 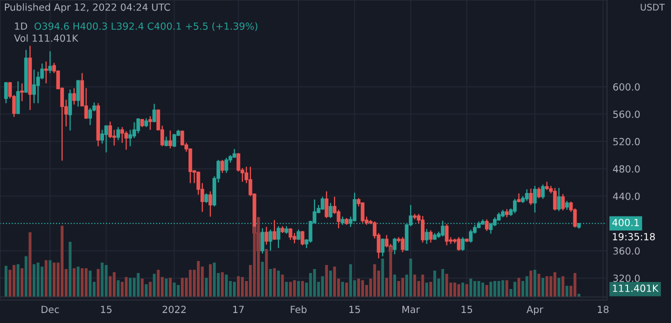 What do you see at coordinates (652, 7) in the screenshot?
I see `text: USDT` at bounding box center [652, 7].